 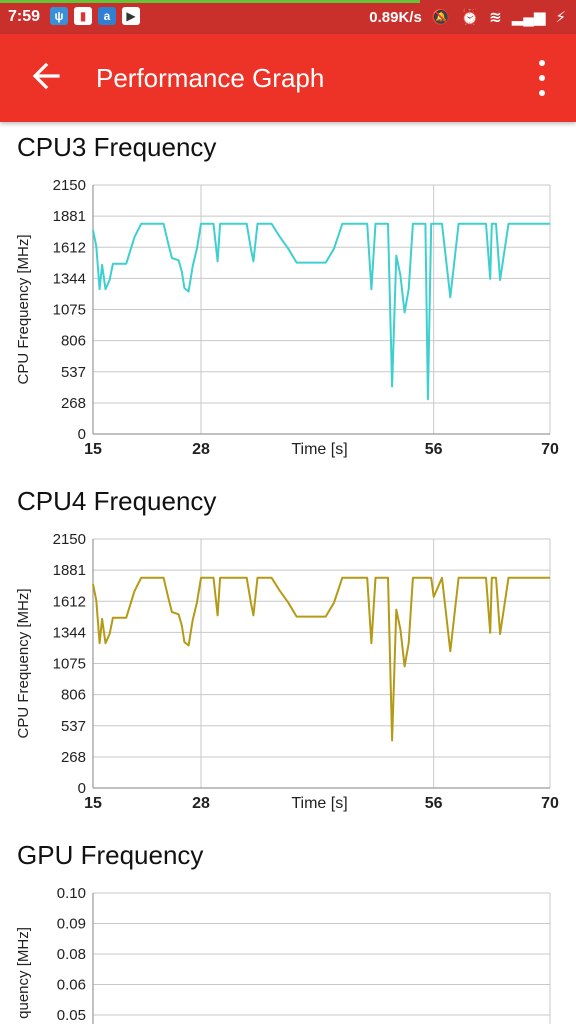 What do you see at coordinates (210, 1) in the screenshot?
I see `status-accent-line` at bounding box center [210, 1].